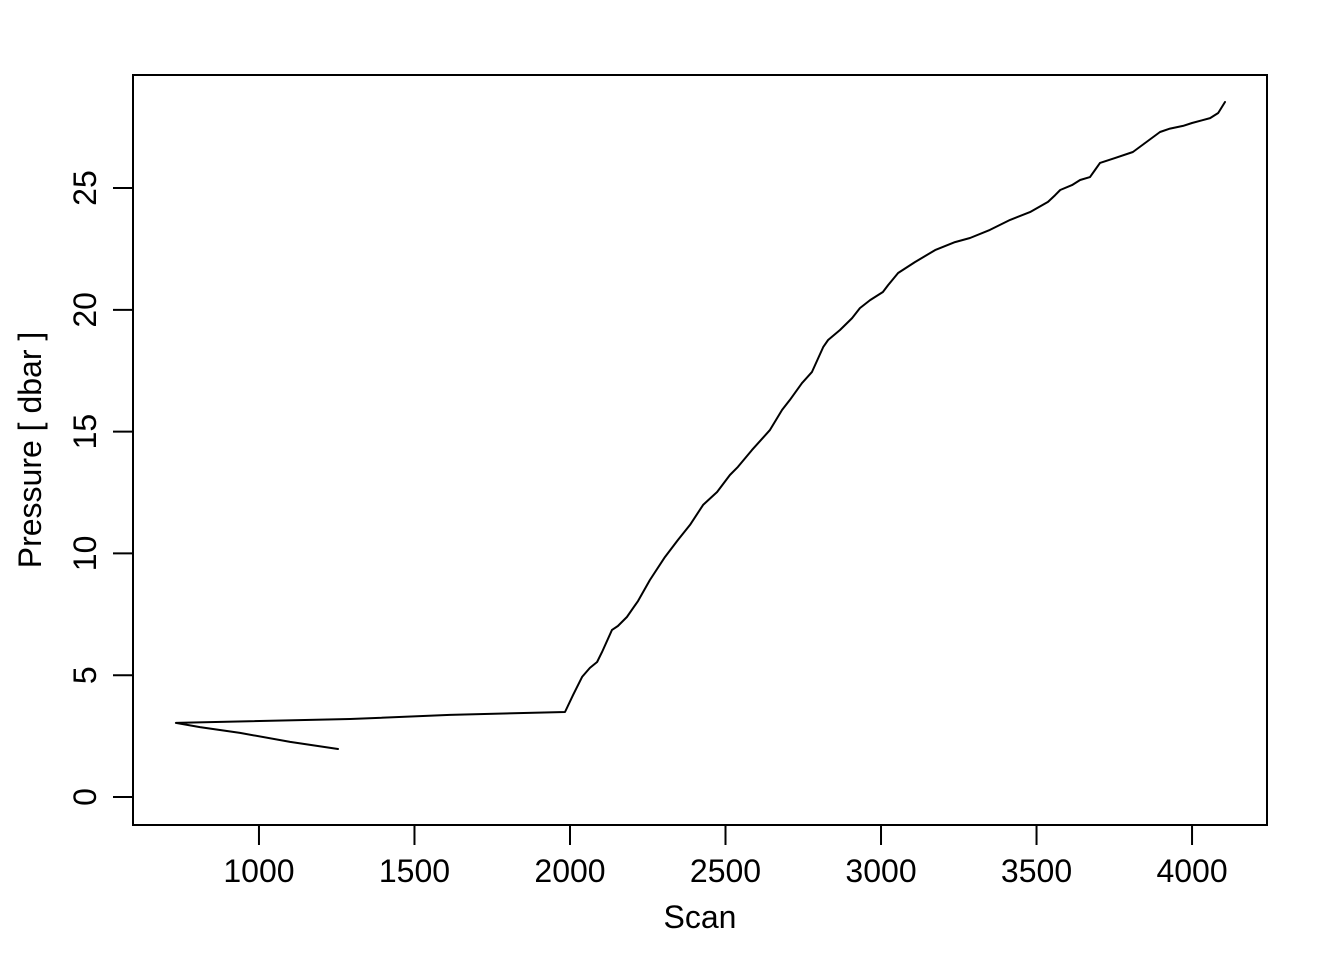 This screenshot has height=960, width=1344. Describe the element at coordinates (700, 917) in the screenshot. I see `x-axis-title: Scan` at that location.